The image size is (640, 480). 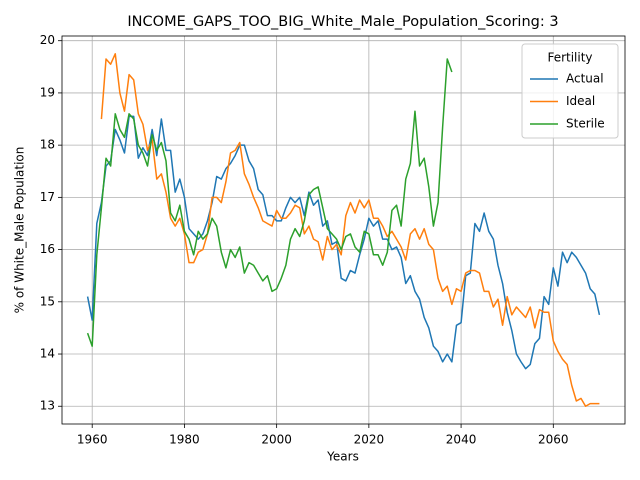 I want to click on x-tick-label: 2040, so click(x=461, y=440).